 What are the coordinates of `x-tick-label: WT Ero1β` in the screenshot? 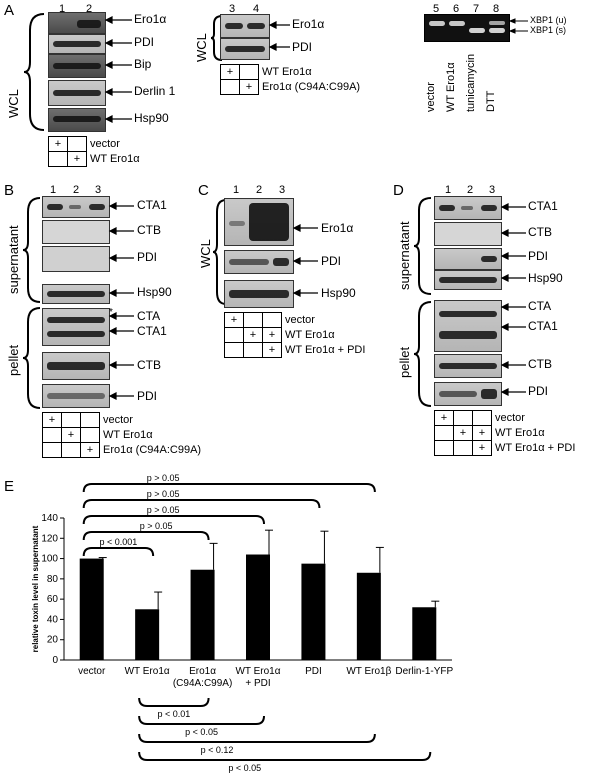 It's located at (368, 671).